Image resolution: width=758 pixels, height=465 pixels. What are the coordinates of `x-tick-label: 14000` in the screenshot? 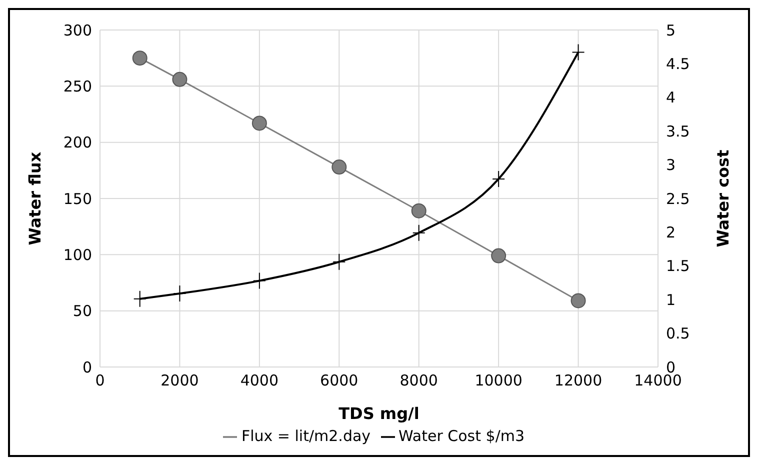 It's located at (658, 381).